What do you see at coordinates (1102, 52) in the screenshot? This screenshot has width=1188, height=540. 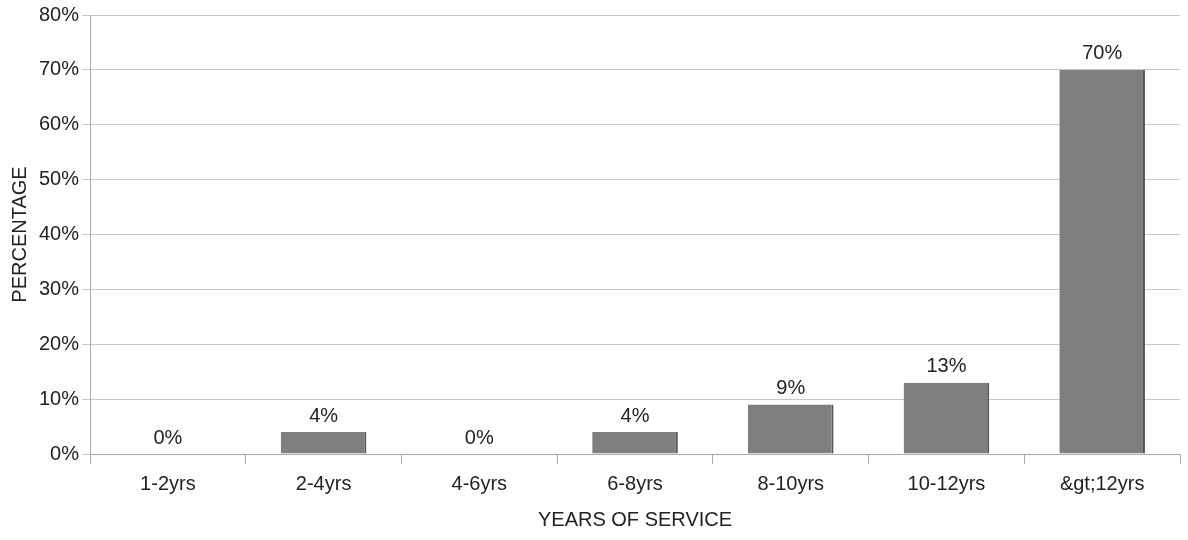 I see `data-label: 70%` at bounding box center [1102, 52].